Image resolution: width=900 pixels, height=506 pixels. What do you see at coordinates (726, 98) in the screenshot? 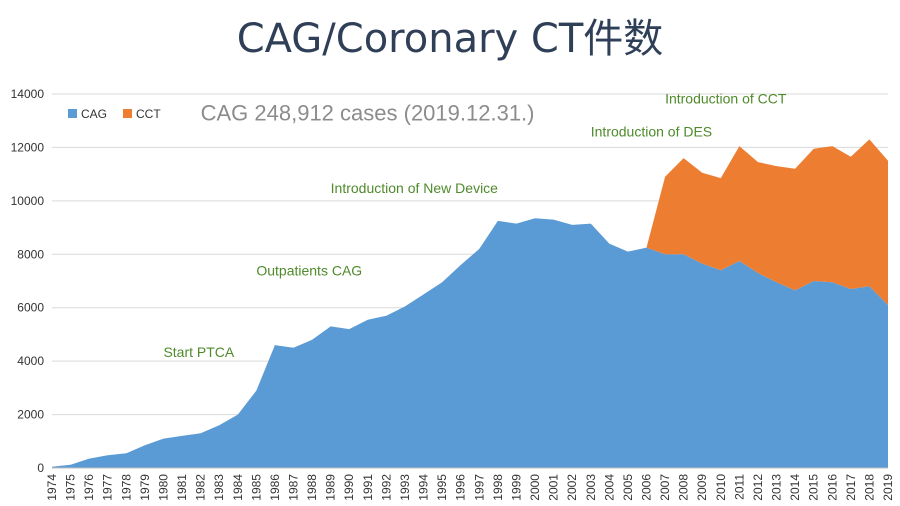
I see `annotation-1: Introduction of CCT` at bounding box center [726, 98].